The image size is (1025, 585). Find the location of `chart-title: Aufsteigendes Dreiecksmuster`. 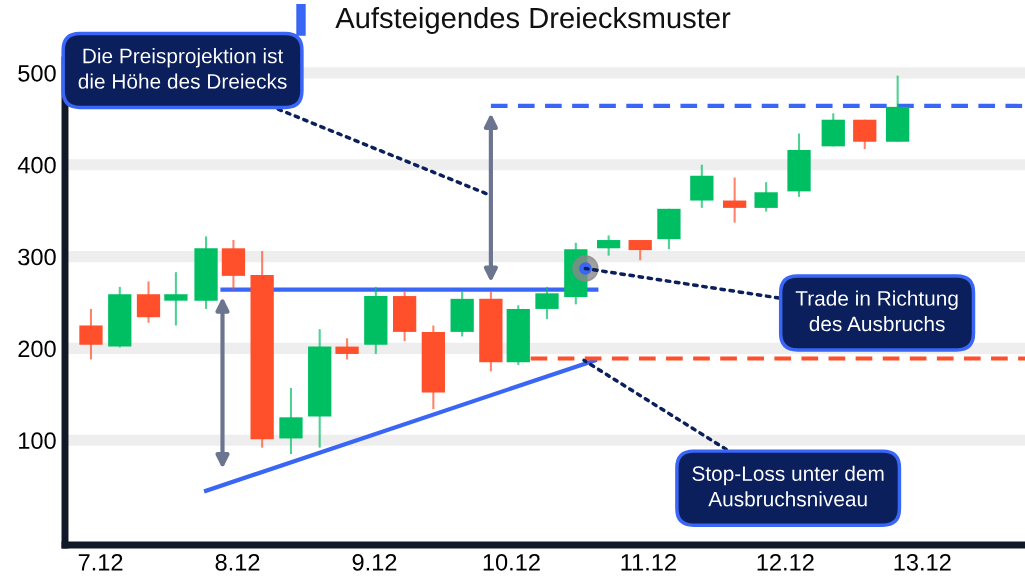

chart-title: Aufsteigendes Dreiecksmuster is located at coordinates (533, 20).